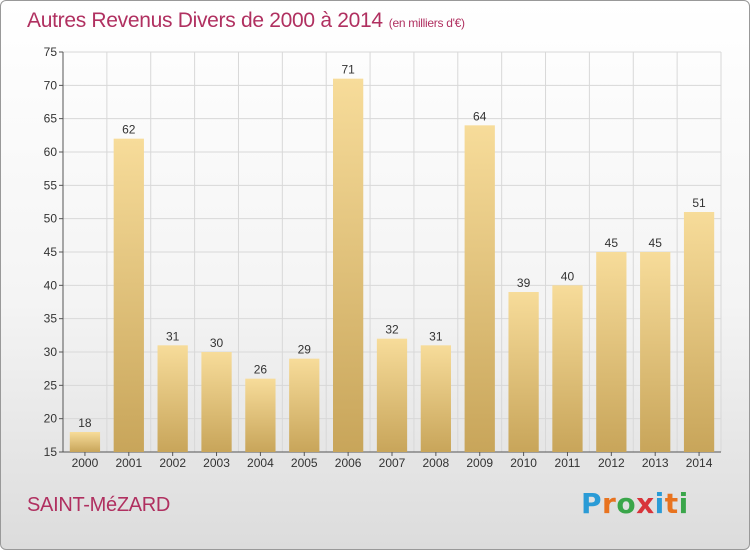  What do you see at coordinates (85, 463) in the screenshot?
I see `x-tick-label: 2000` at bounding box center [85, 463].